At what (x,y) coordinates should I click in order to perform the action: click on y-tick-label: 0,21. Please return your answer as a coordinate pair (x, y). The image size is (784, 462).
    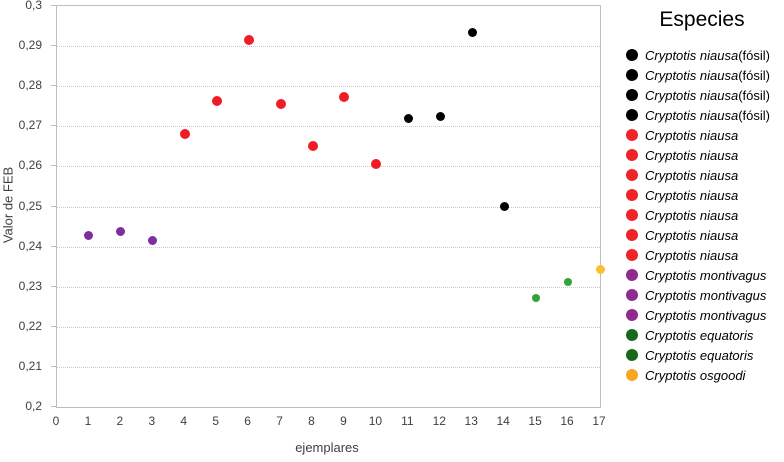
    Looking at the image, I should click on (30, 365).